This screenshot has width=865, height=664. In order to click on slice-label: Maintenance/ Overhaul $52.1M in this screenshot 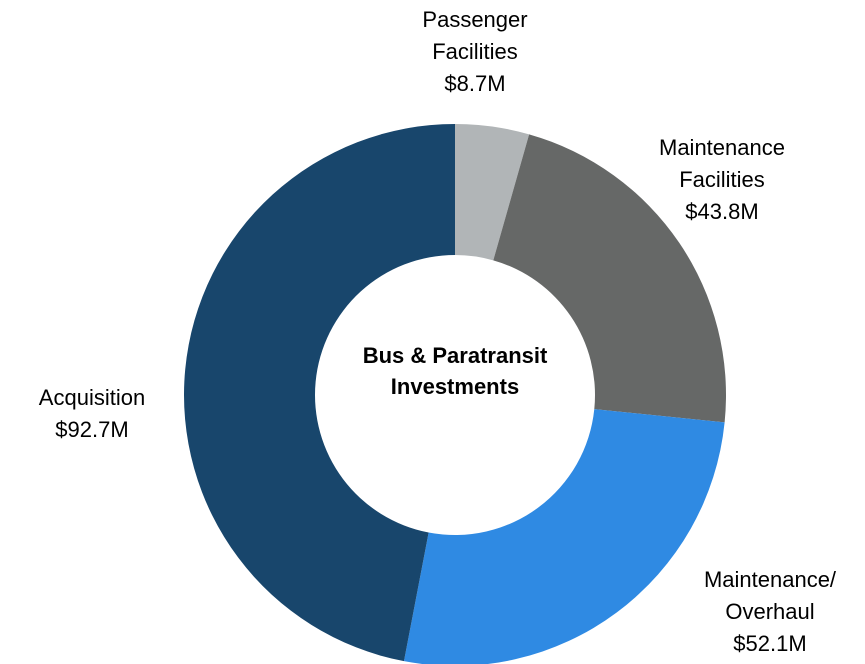, I will do `click(770, 612)`.